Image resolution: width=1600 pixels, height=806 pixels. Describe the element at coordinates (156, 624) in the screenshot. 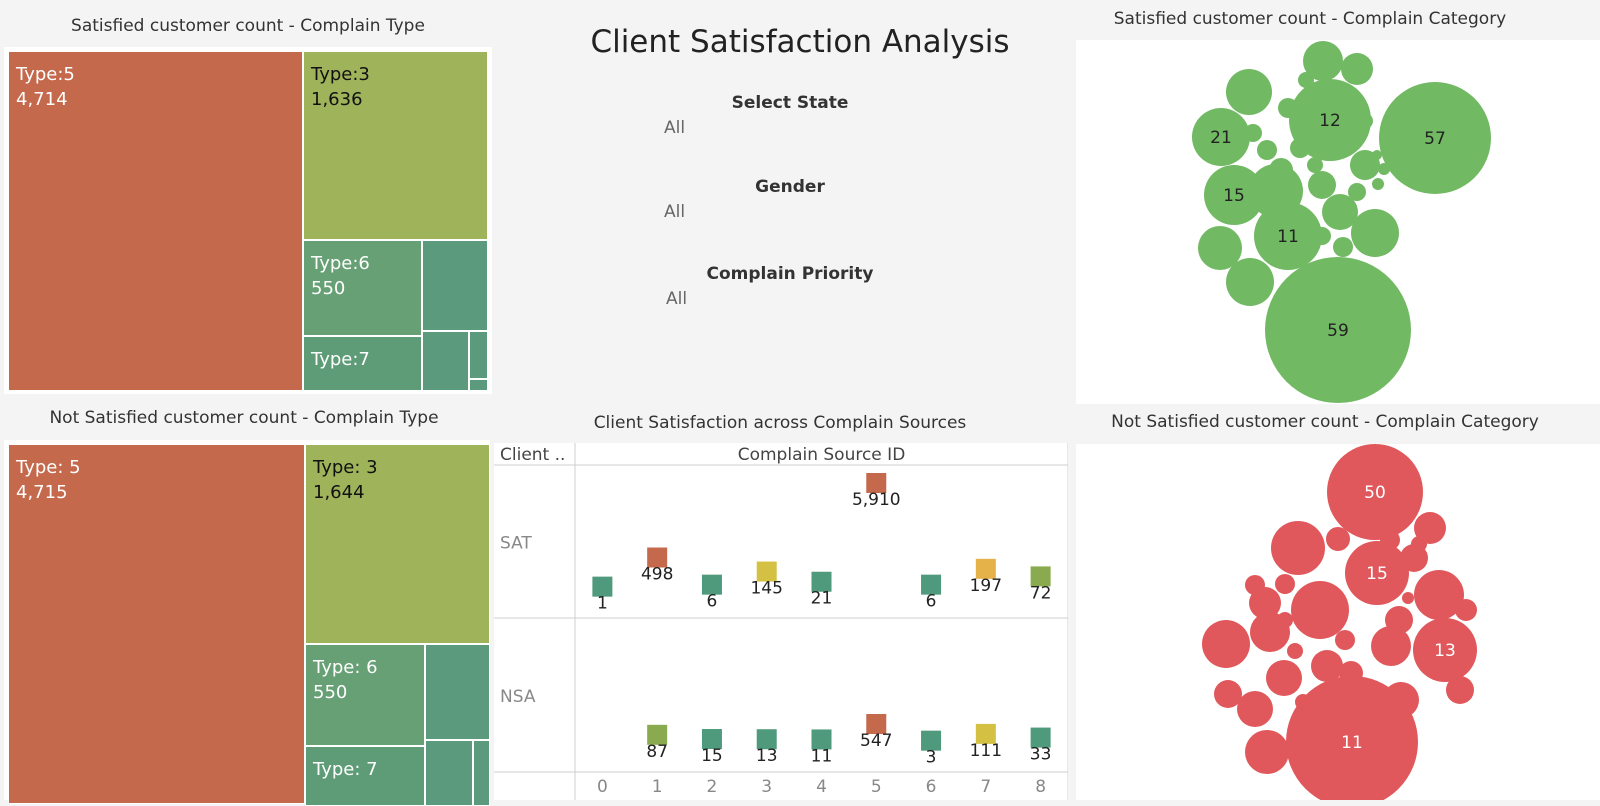

I see `nsat-treemap-cell-type5: Type: 5 4,715` at that location.